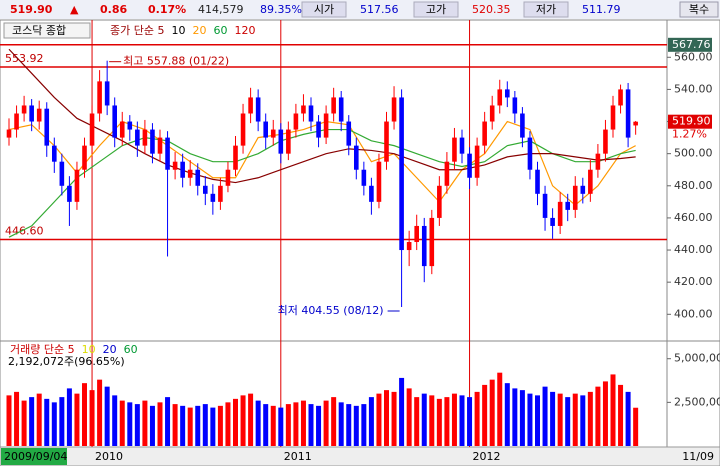 The width and height of the screenshot is (720, 466). What do you see at coordinates (691, 44) in the screenshot?
I see `reference-label: 567.76` at bounding box center [691, 44].